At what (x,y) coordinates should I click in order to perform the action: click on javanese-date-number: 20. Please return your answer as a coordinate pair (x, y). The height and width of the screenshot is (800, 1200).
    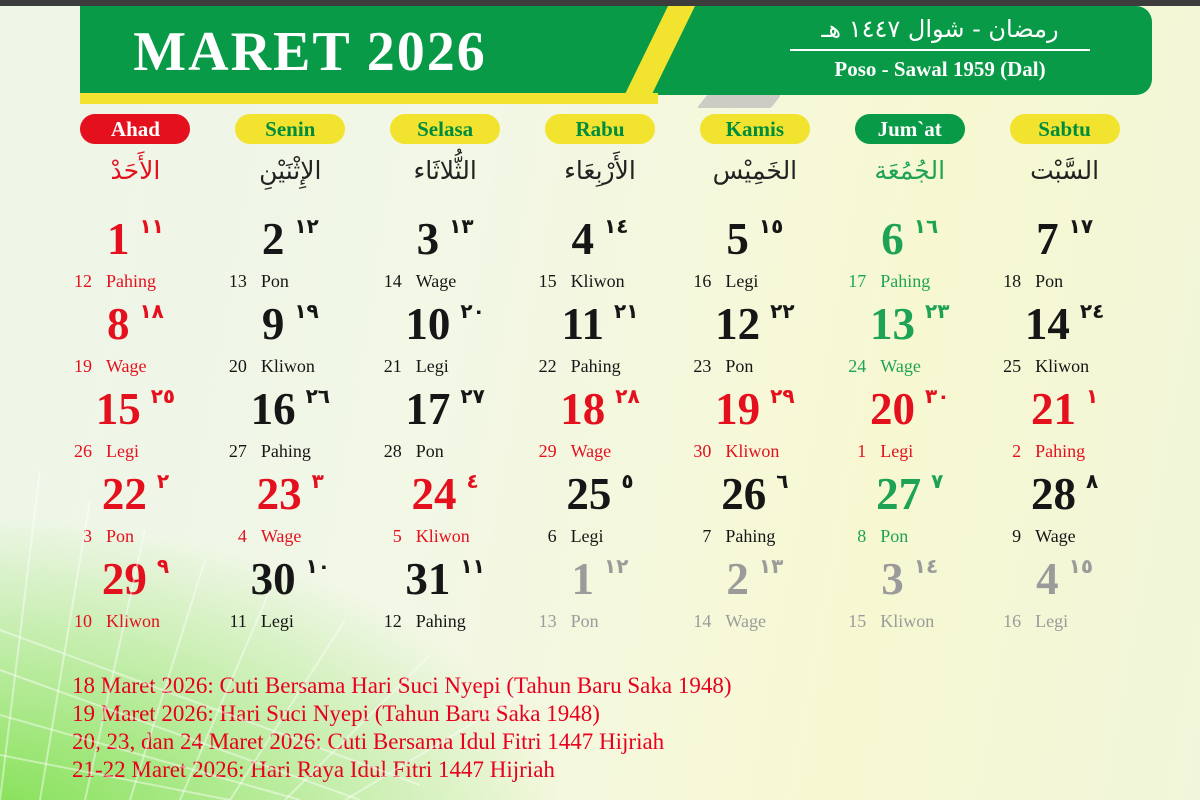
    Looking at the image, I should click on (237, 366).